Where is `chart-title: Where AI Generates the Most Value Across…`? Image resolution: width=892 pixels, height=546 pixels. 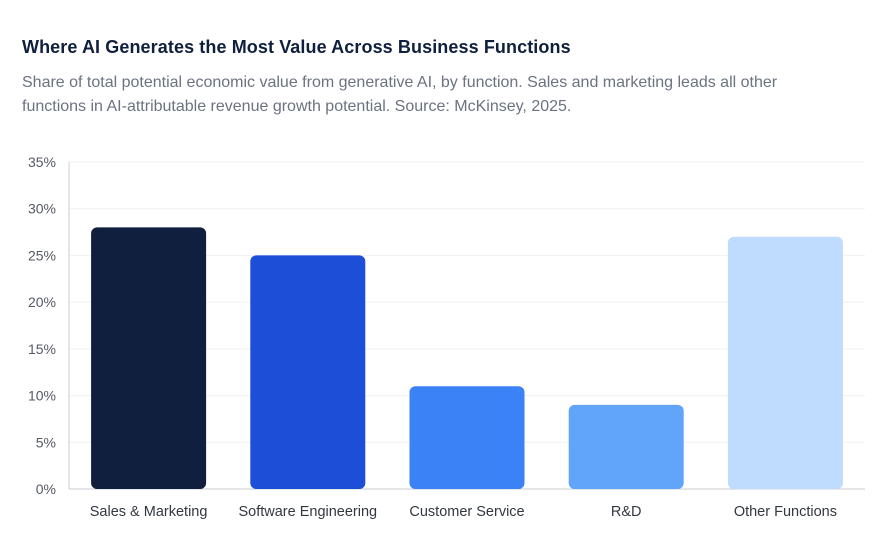 chart-title: Where AI Generates the Most Value Across… is located at coordinates (296, 47).